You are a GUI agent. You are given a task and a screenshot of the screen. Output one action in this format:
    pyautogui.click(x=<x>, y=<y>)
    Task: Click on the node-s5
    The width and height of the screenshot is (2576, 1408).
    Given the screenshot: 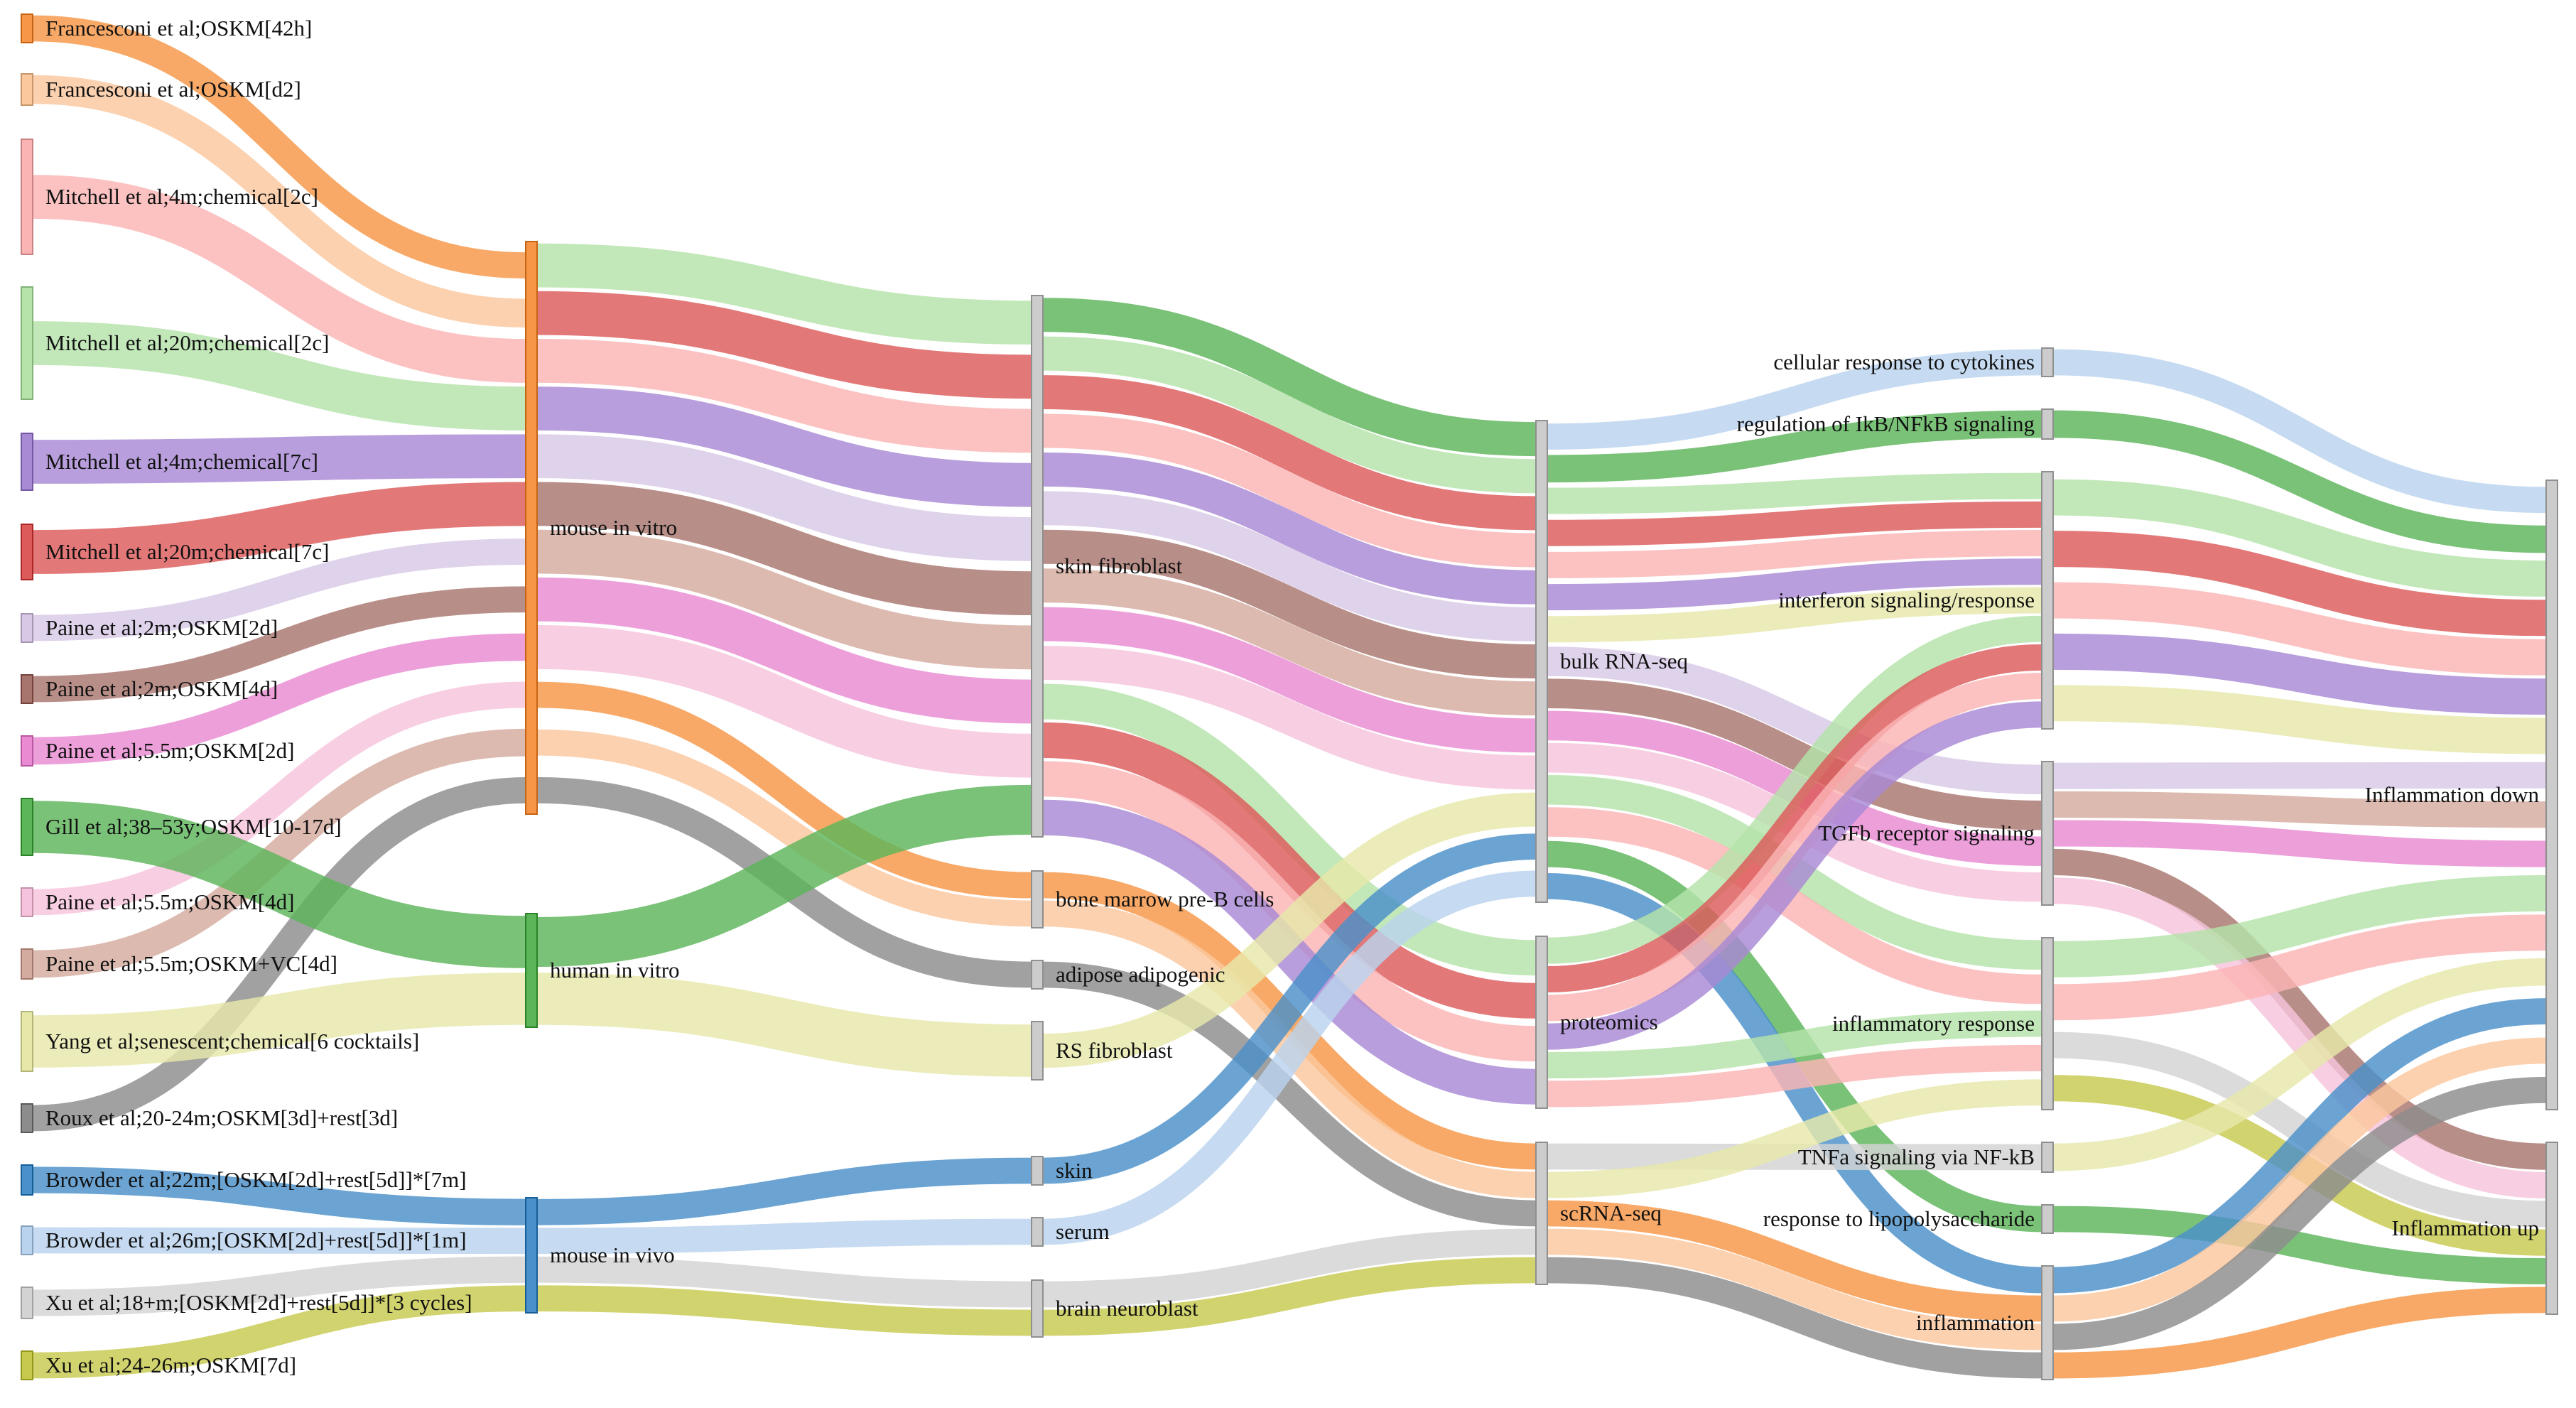 What is the action you would take?
    pyautogui.click(x=27, y=462)
    